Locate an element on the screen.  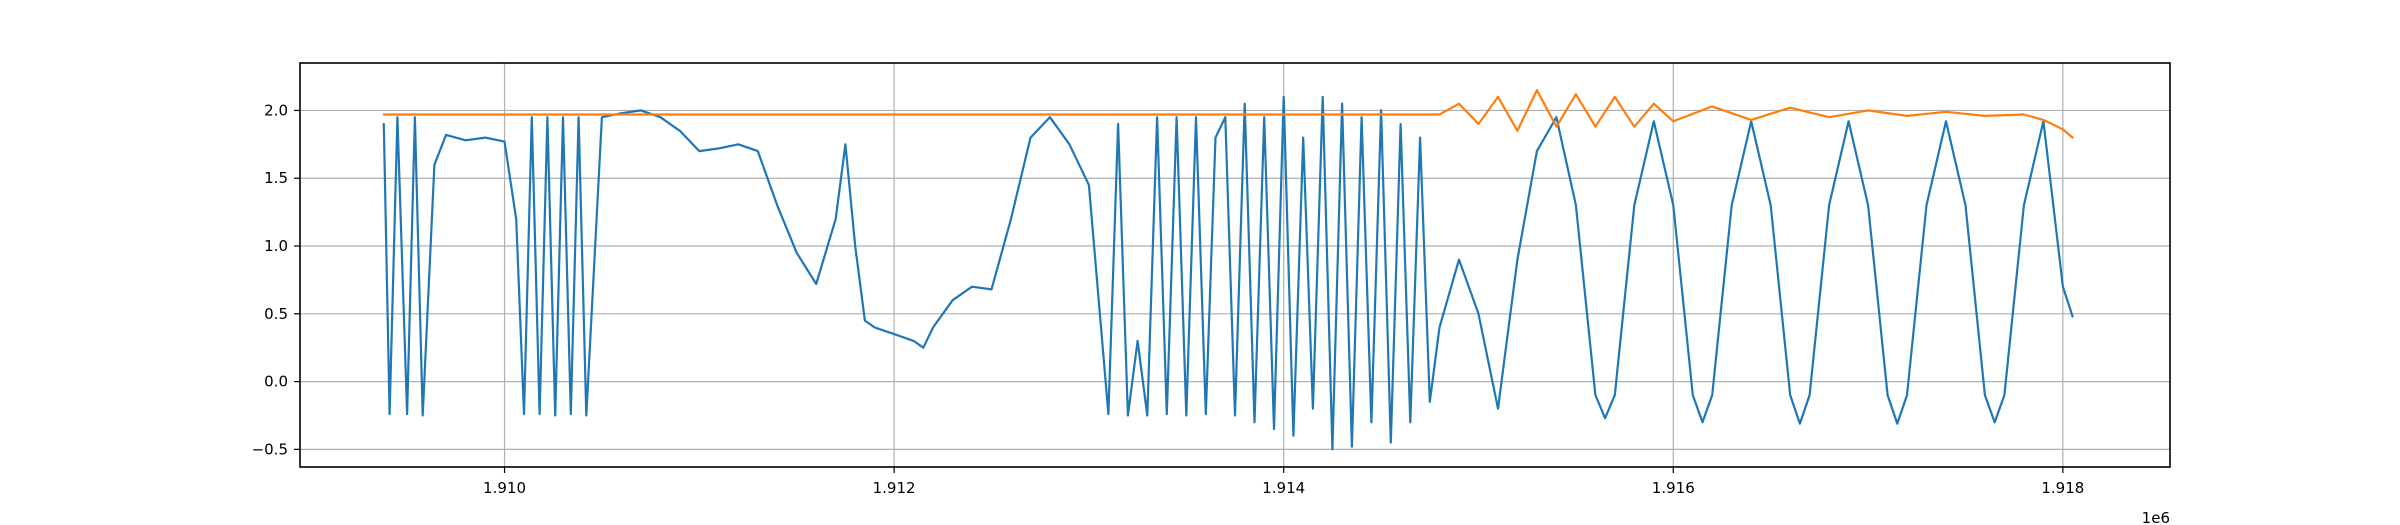
series-2-line is located at coordinates (1228, 113).